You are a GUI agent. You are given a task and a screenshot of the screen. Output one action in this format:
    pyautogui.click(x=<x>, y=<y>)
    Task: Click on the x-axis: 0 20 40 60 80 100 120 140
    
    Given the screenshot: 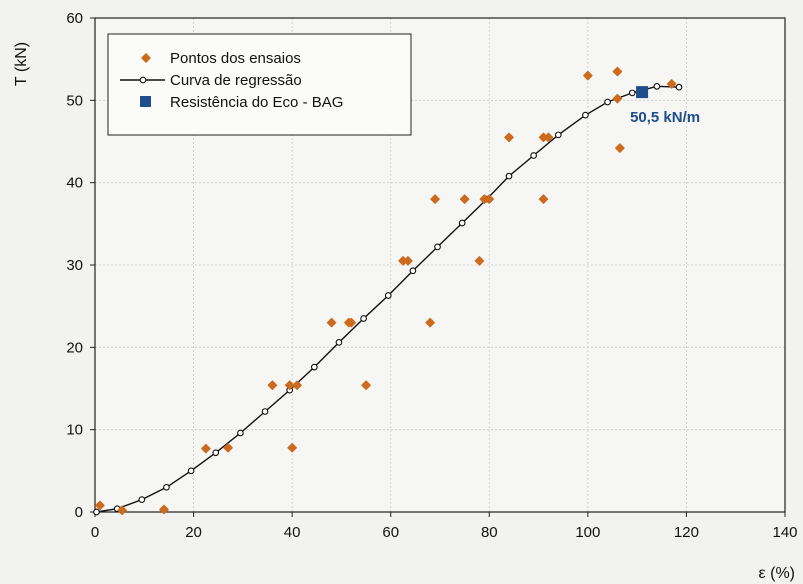 What is the action you would take?
    pyautogui.click(x=444, y=526)
    